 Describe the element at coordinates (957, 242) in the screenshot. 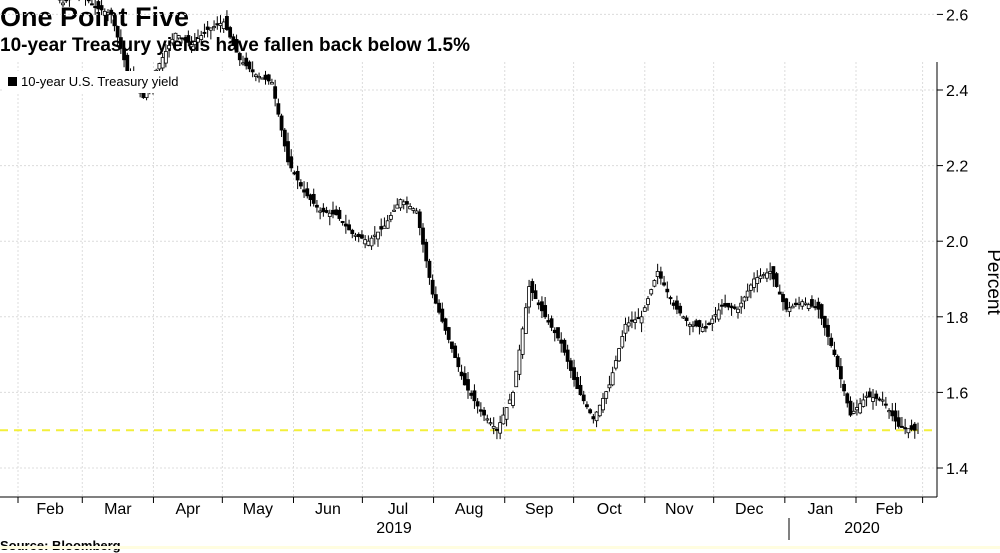

I see `y-tick-label: 2.0` at that location.